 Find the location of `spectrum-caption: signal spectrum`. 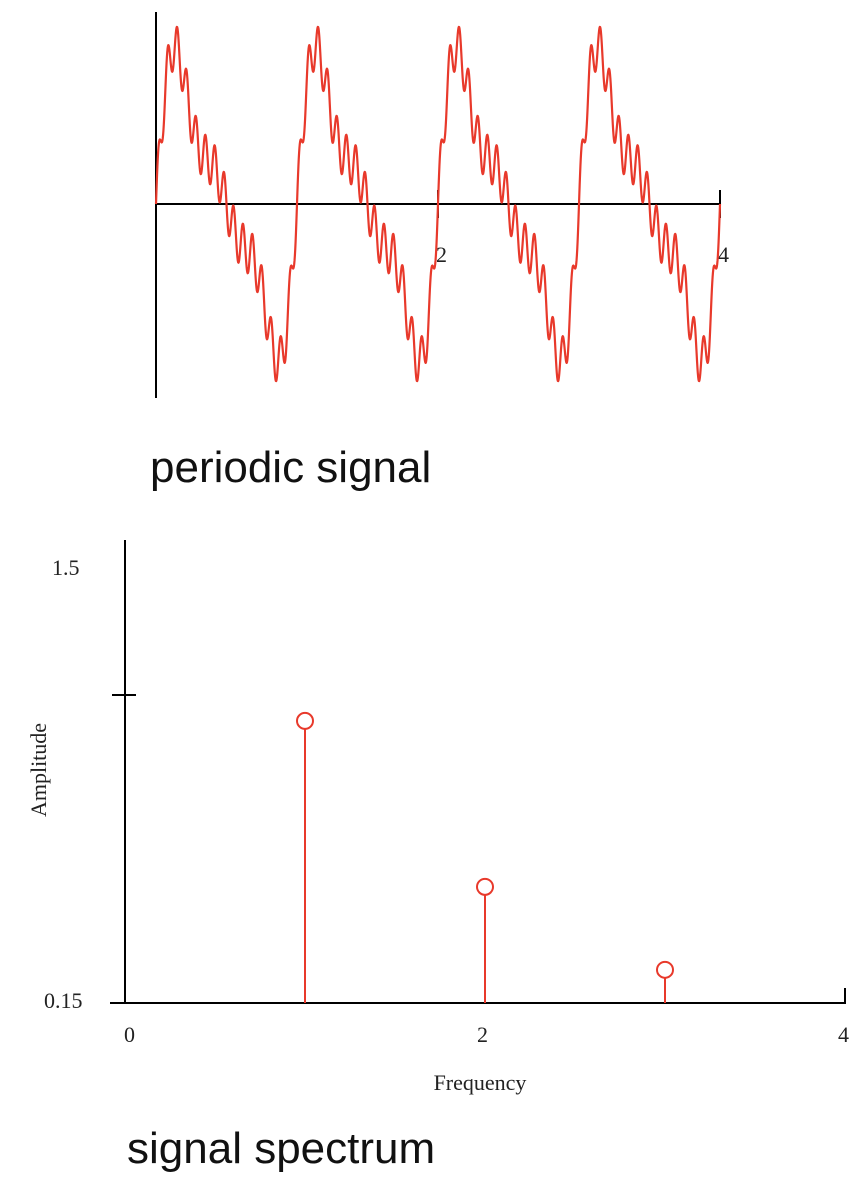

spectrum-caption: signal spectrum is located at coordinates (281, 1148).